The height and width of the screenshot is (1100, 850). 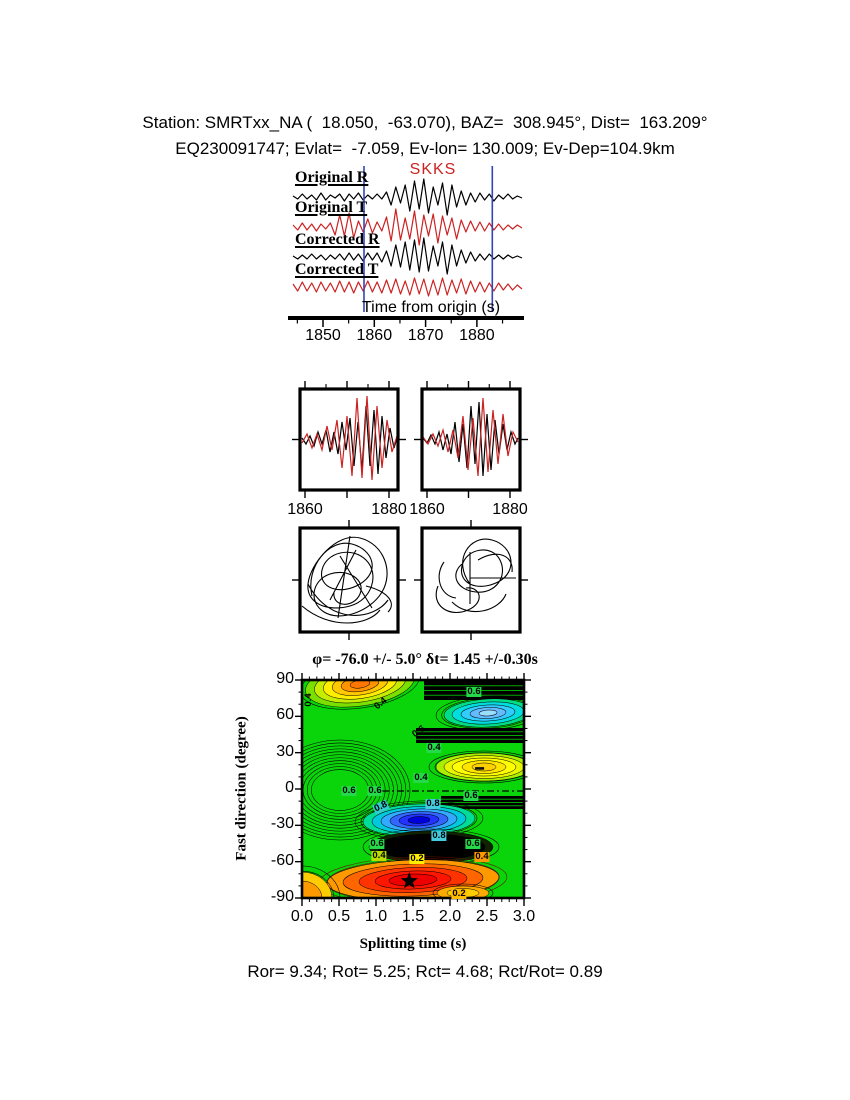 What do you see at coordinates (285, 678) in the screenshot?
I see `contour-y-tick-label: 90` at bounding box center [285, 678].